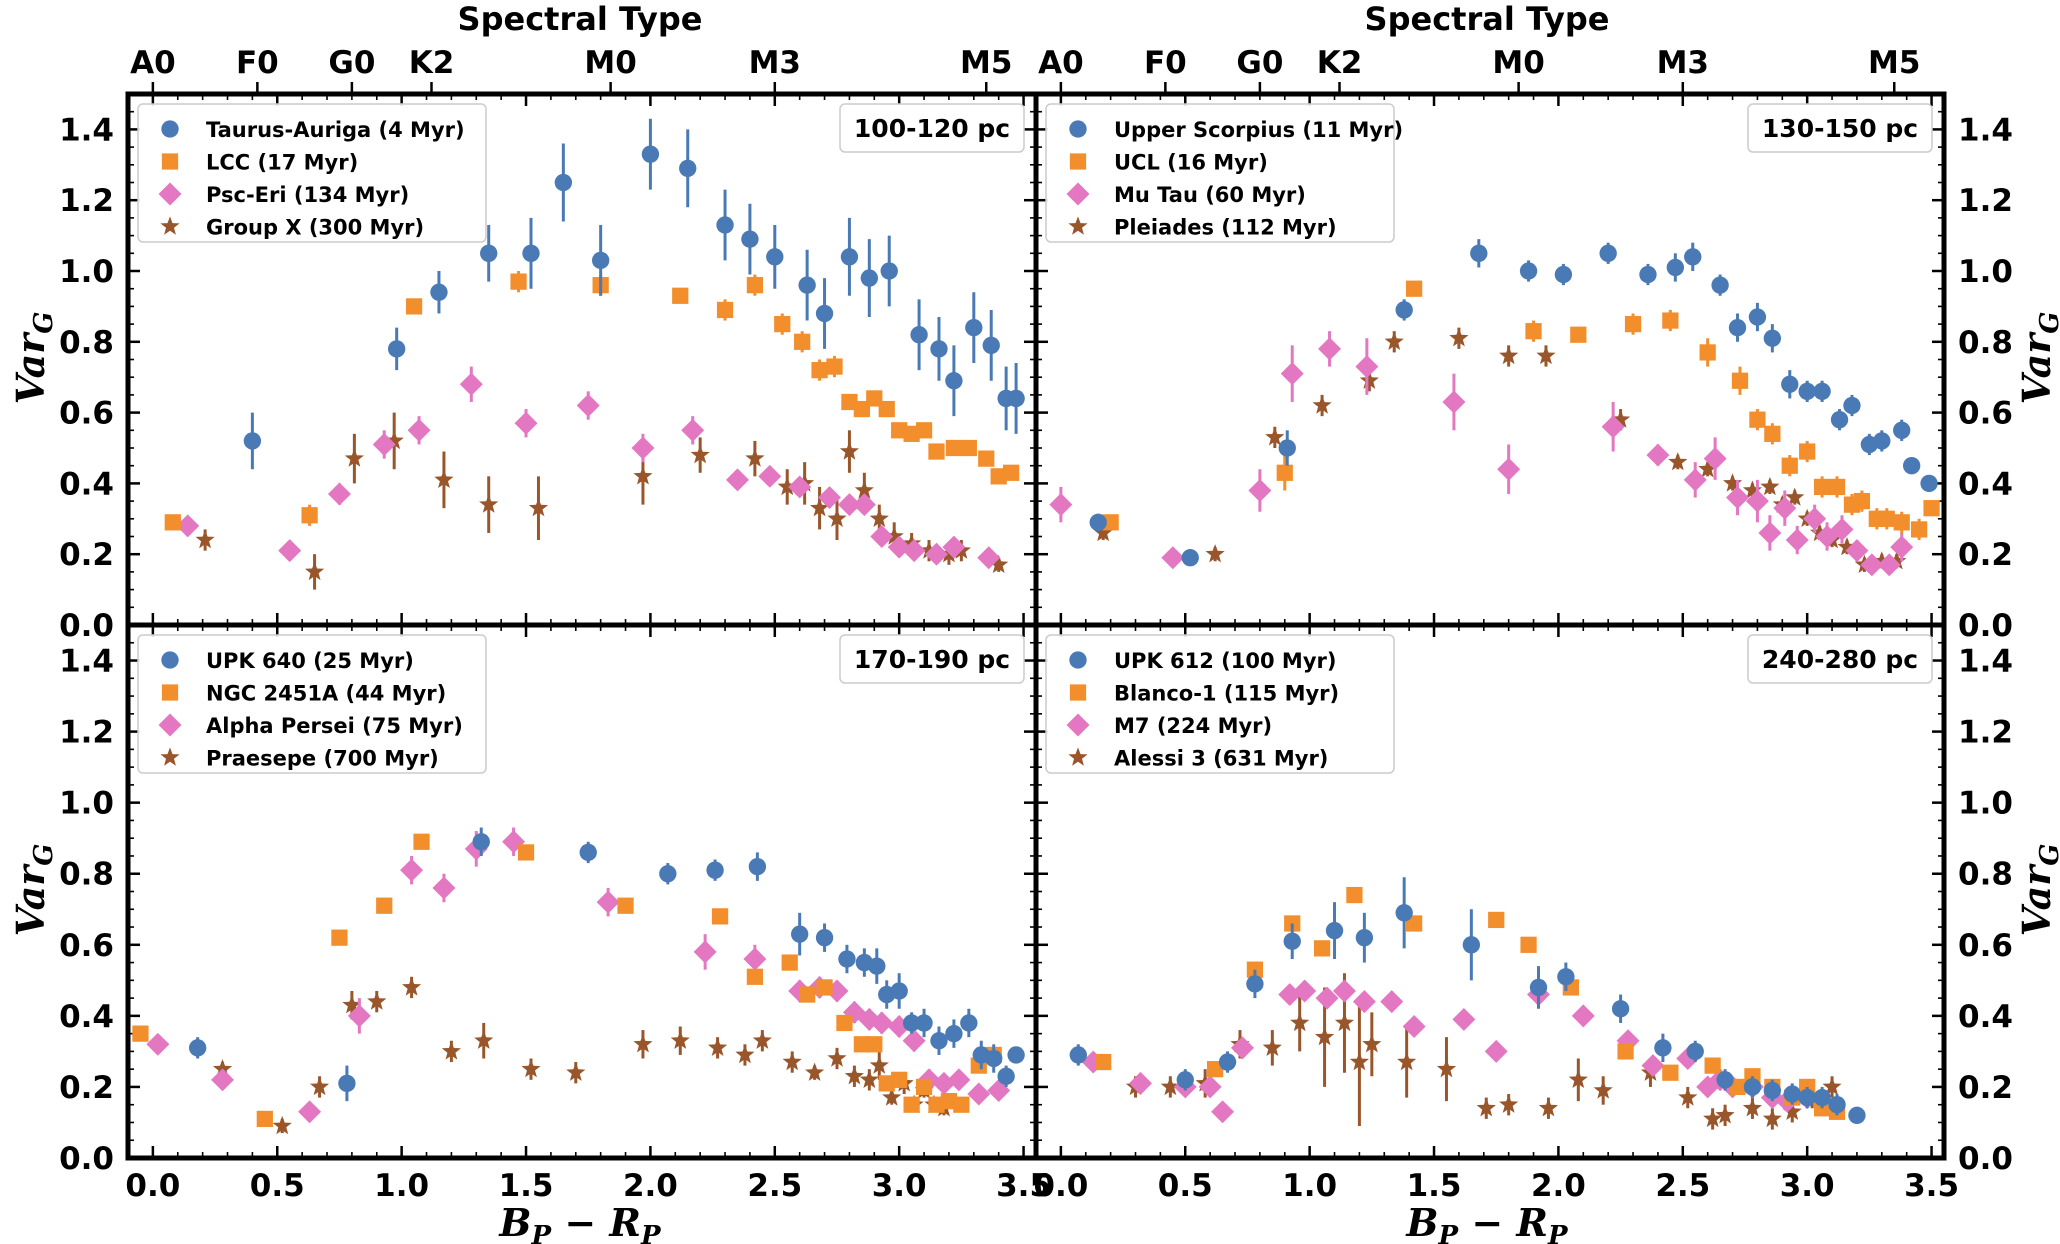  I want to click on distance-label: 130-150 pc, so click(1840, 128).